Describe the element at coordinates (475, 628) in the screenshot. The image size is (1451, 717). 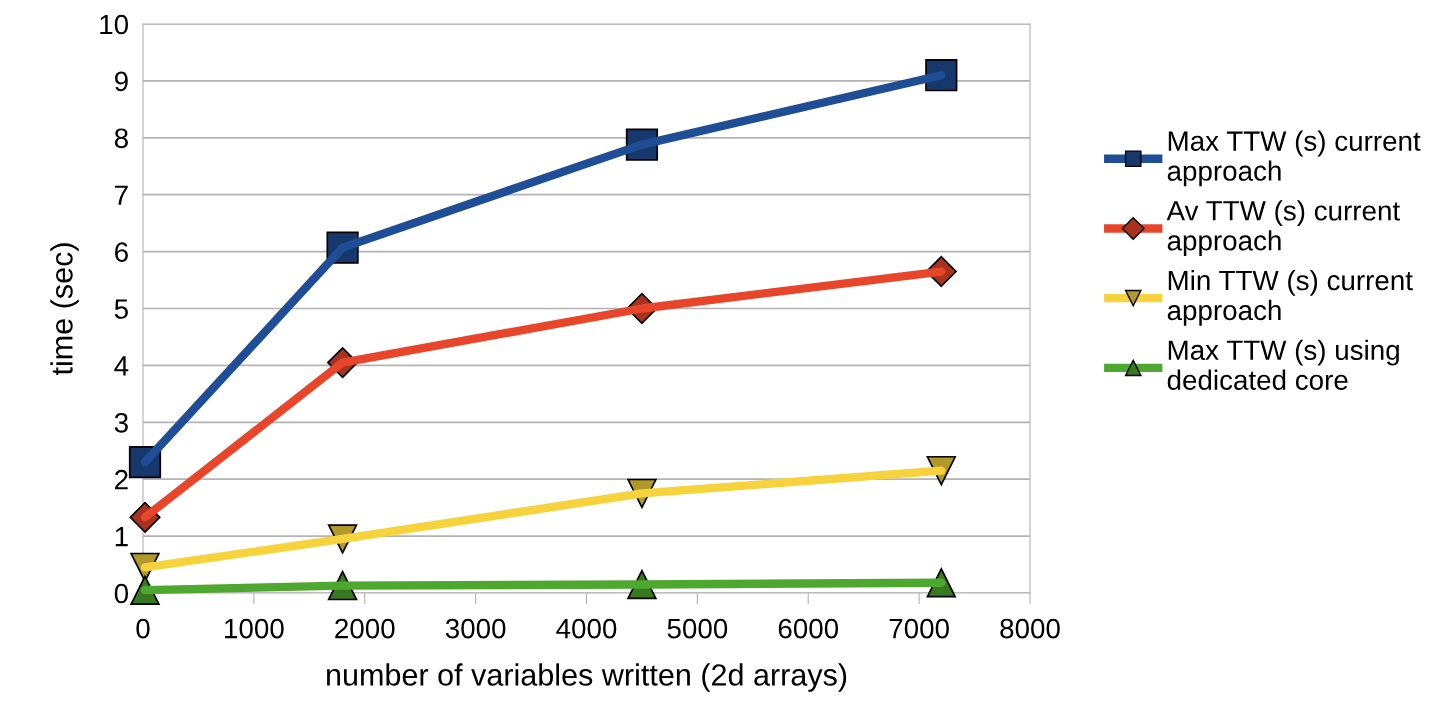
I see `x-tick-label: 3000` at that location.